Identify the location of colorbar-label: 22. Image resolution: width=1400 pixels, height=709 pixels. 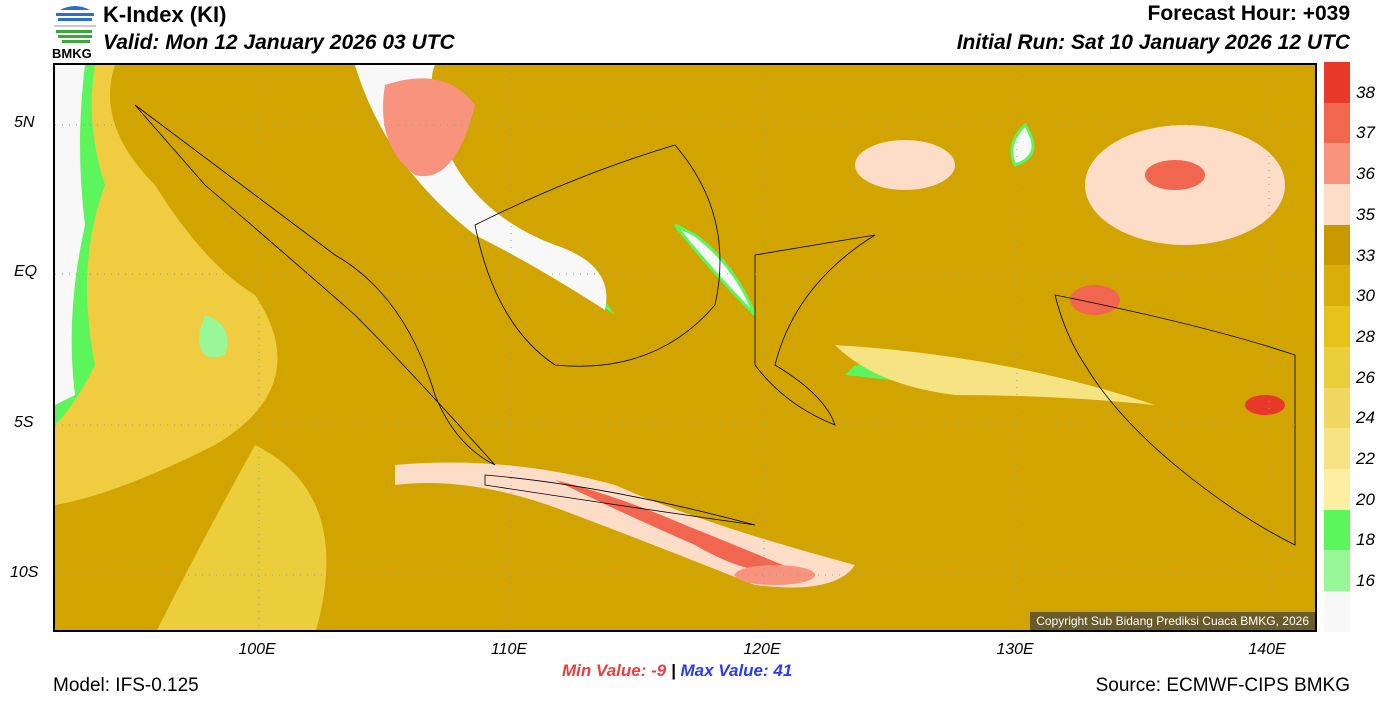
(1365, 458).